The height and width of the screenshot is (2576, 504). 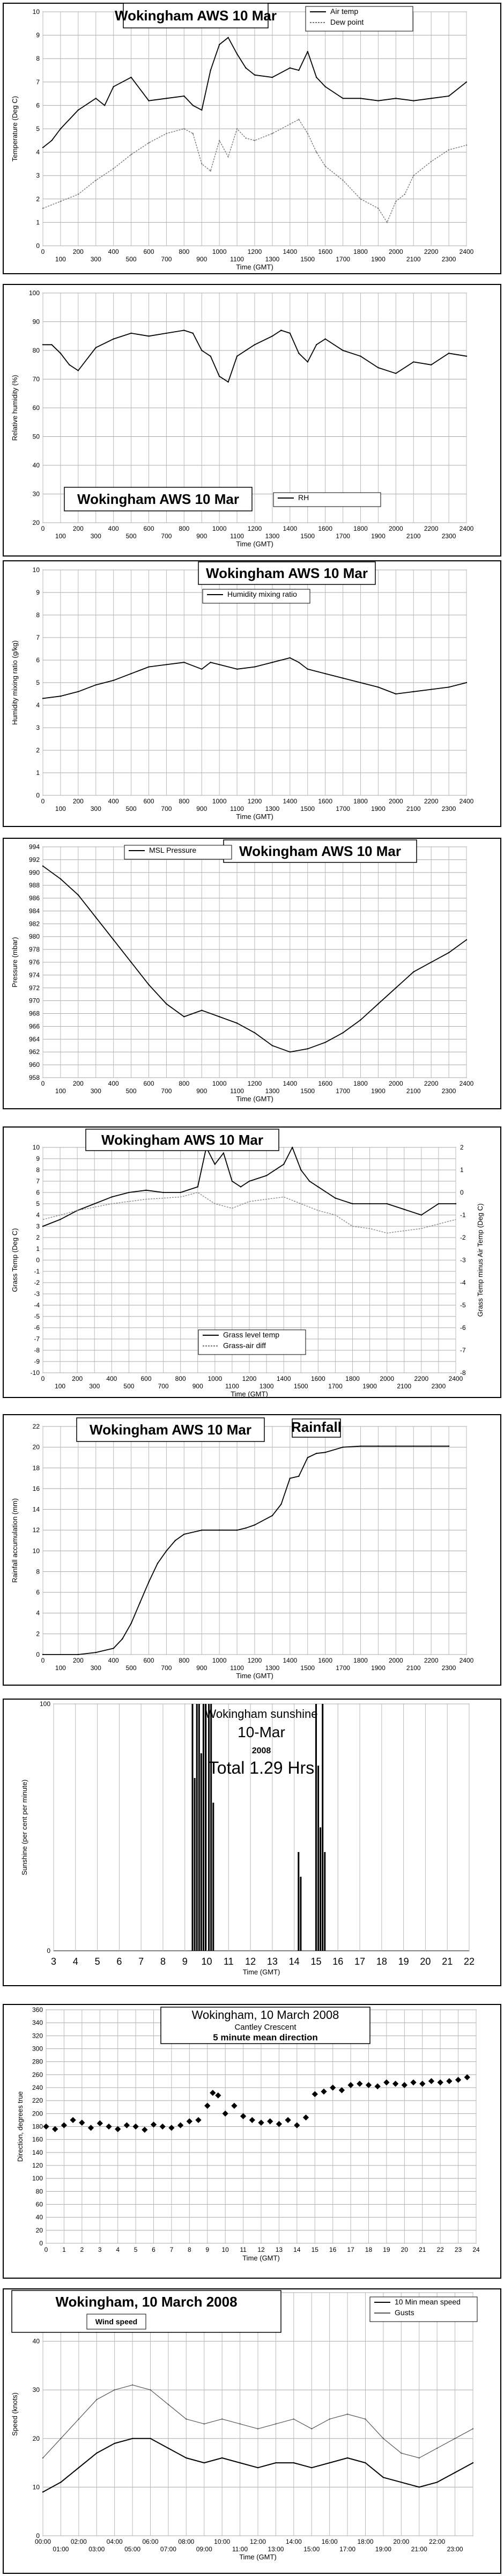 What do you see at coordinates (37, 1305) in the screenshot?
I see `chart-4-ytick-label: -4` at bounding box center [37, 1305].